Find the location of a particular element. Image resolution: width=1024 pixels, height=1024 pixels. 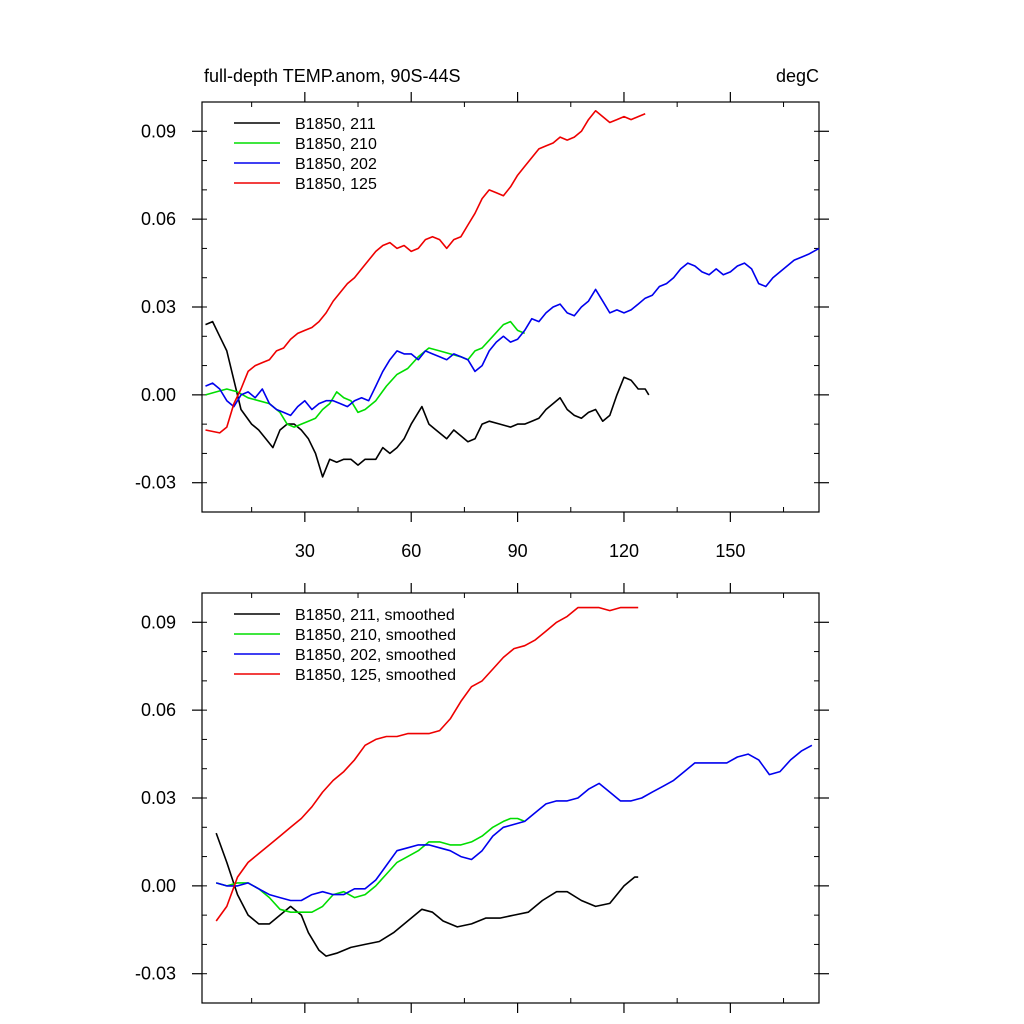

legend-label: B1850, 125, smoothed is located at coordinates (375, 675).